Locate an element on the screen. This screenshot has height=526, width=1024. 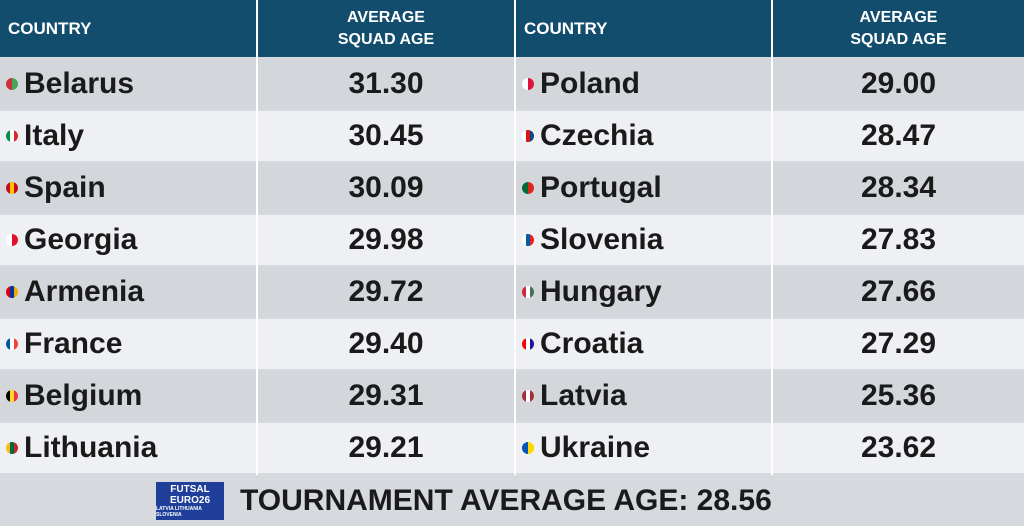
futsal-euro-logo: FUTSAL EURO26 LATVIA LITHUANIA SLOVENIA is located at coordinates (190, 501).